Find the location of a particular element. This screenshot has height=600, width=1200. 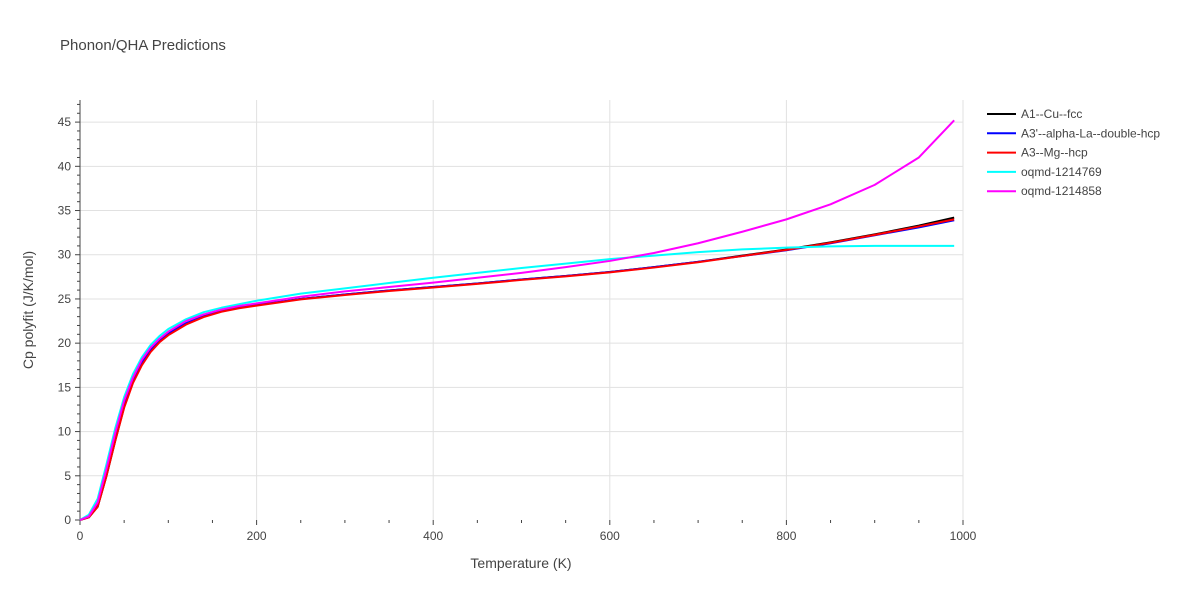

y-tick-label: 40 is located at coordinates (65, 166).